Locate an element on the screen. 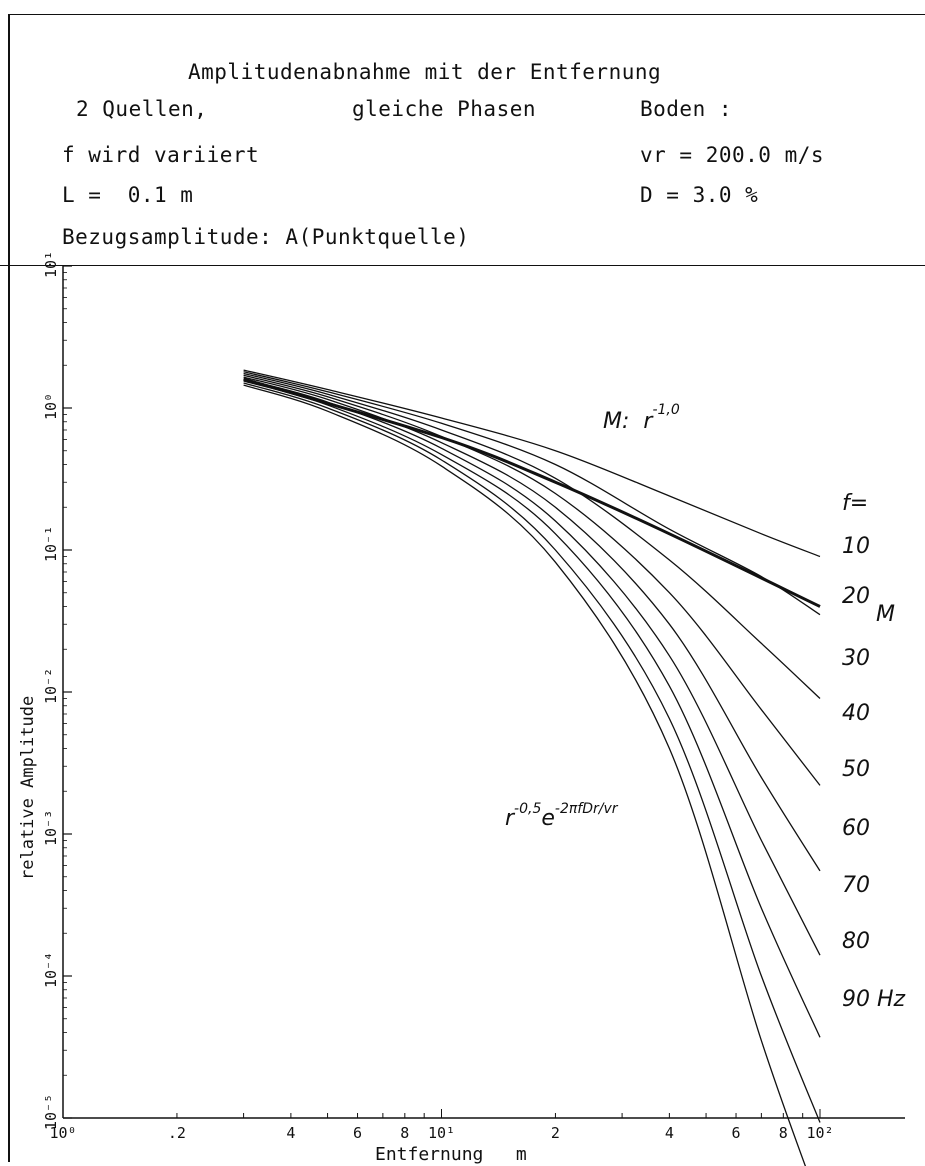 The width and height of the screenshot is (925, 1166). series-label: 70 is located at coordinates (856, 885).